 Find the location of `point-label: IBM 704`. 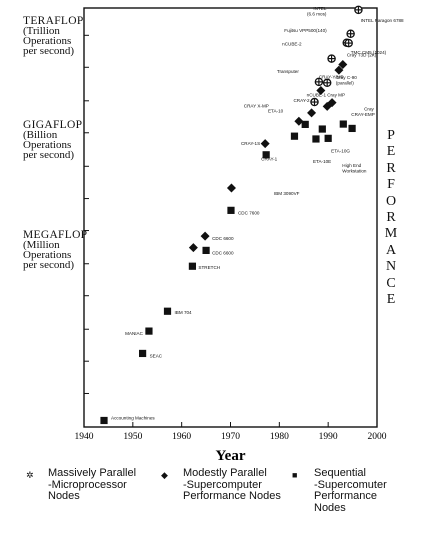

point-label: IBM 704 is located at coordinates (184, 312).